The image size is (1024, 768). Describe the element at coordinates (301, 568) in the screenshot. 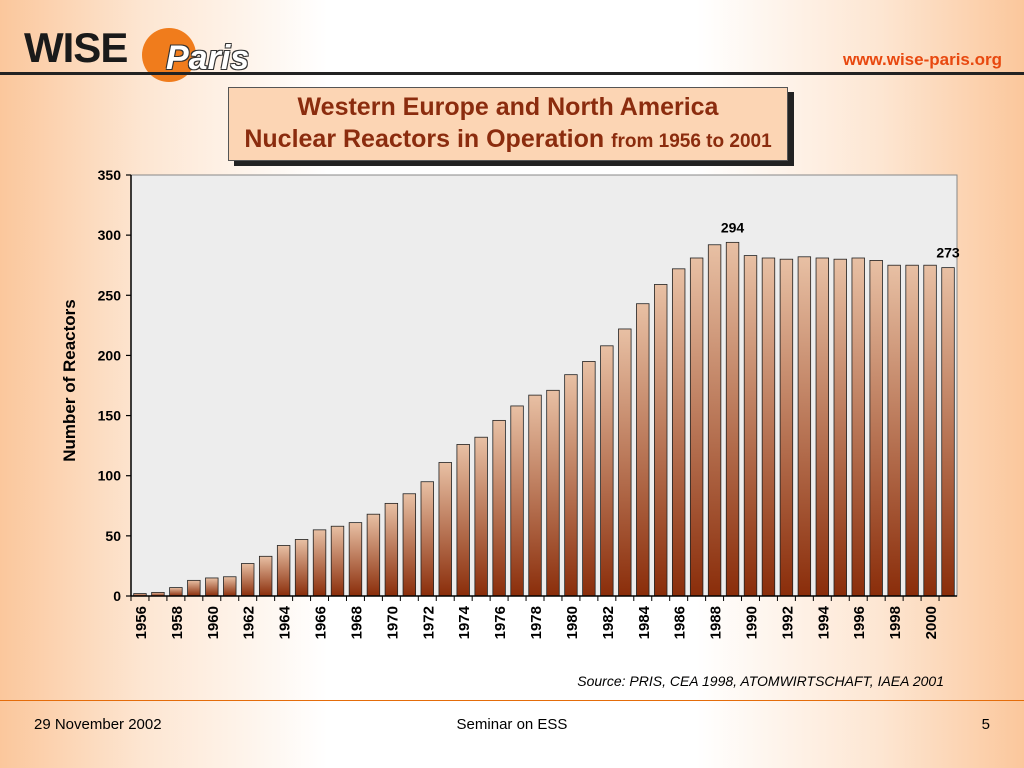

I see `bar-1965` at that location.